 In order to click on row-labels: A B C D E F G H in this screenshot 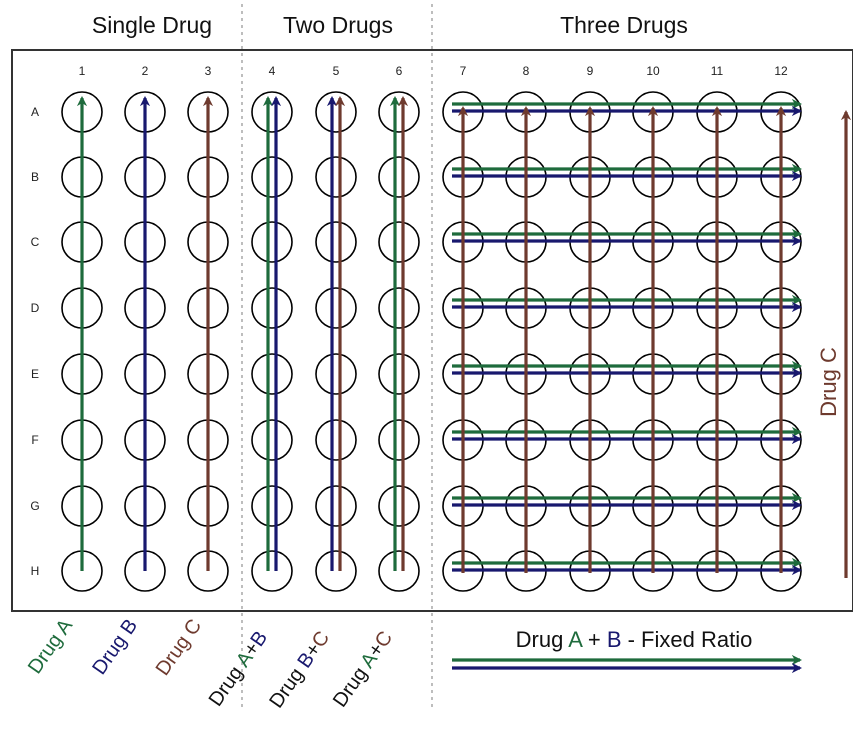, I will do `click(34, 341)`.